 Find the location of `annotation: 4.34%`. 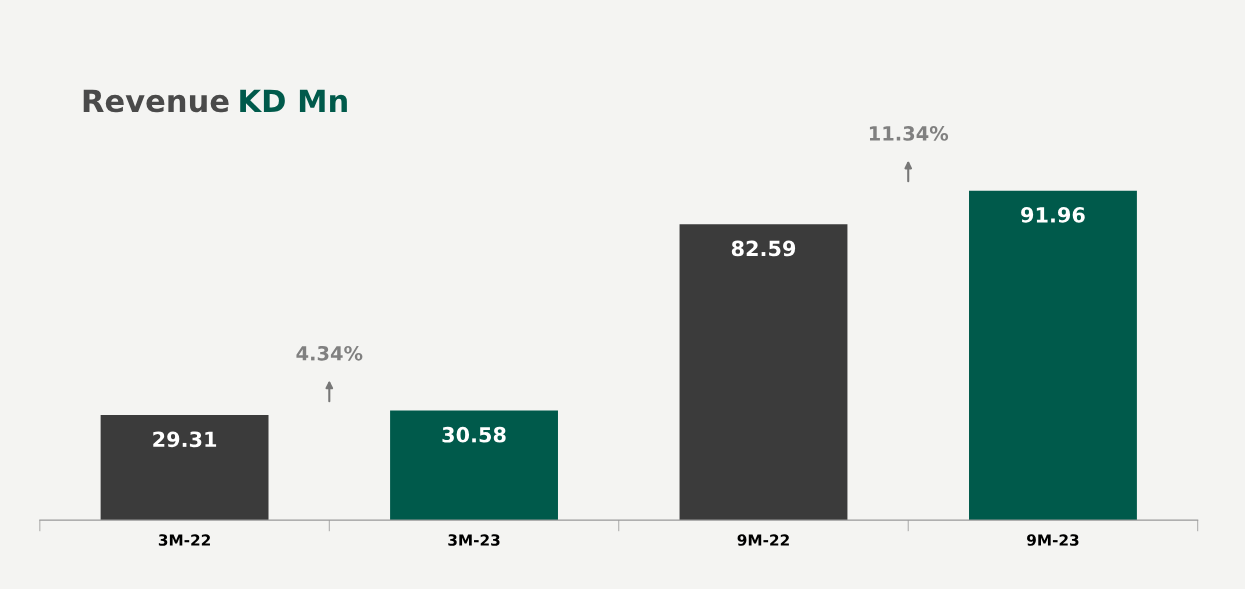

annotation: 4.34% is located at coordinates (329, 353).